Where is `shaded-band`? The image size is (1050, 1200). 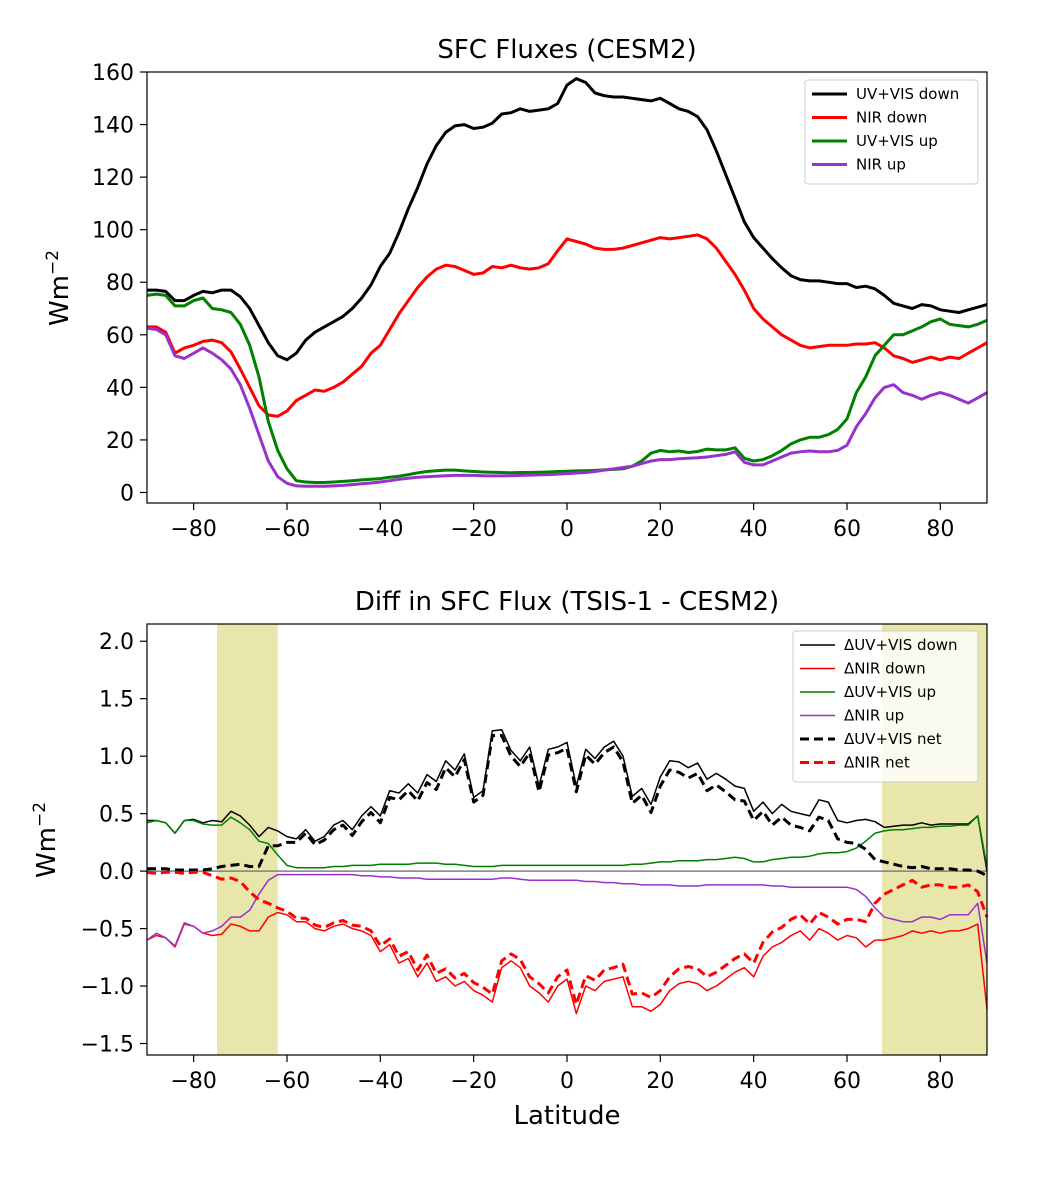 shaded-band is located at coordinates (247, 839).